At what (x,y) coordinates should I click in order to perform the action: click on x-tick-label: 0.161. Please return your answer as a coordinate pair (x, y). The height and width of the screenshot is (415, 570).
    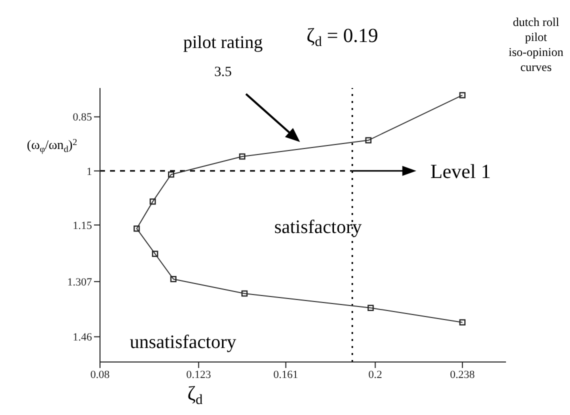
    Looking at the image, I should click on (285, 374).